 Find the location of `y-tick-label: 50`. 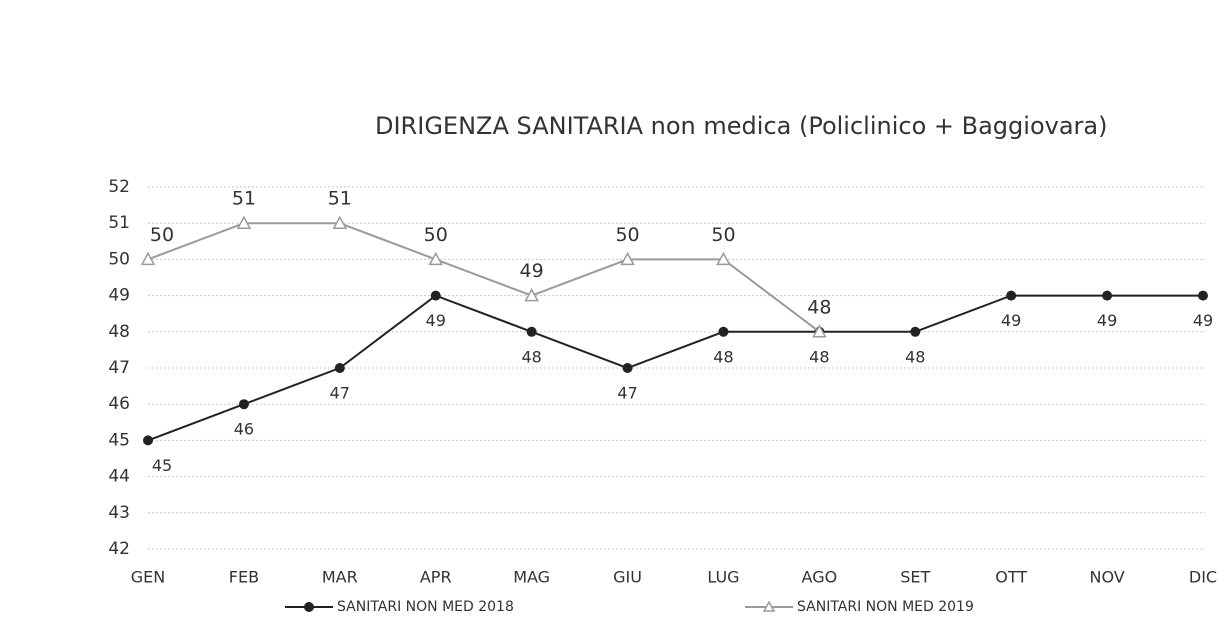

y-tick-label: 50 is located at coordinates (119, 259).